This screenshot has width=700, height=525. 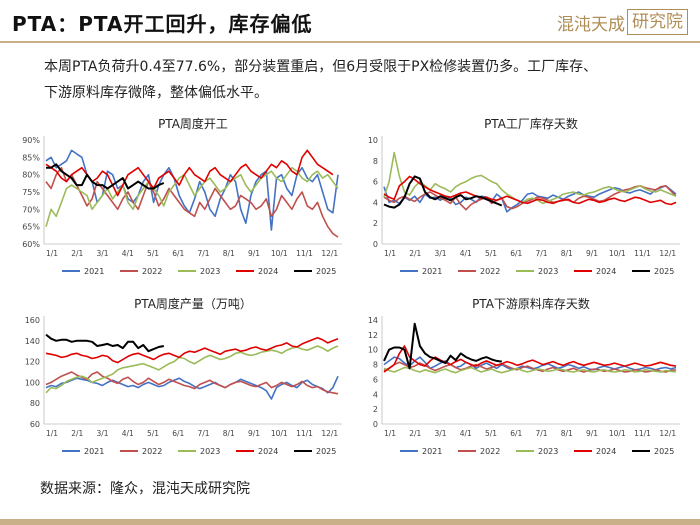 I want to click on y-tick-label: 65%, so click(x=31, y=227).